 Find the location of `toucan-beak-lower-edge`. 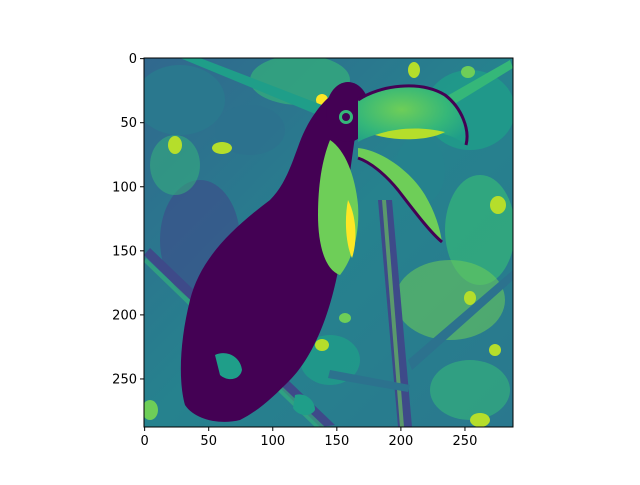

toucan-beak-lower-edge is located at coordinates (400, 200).